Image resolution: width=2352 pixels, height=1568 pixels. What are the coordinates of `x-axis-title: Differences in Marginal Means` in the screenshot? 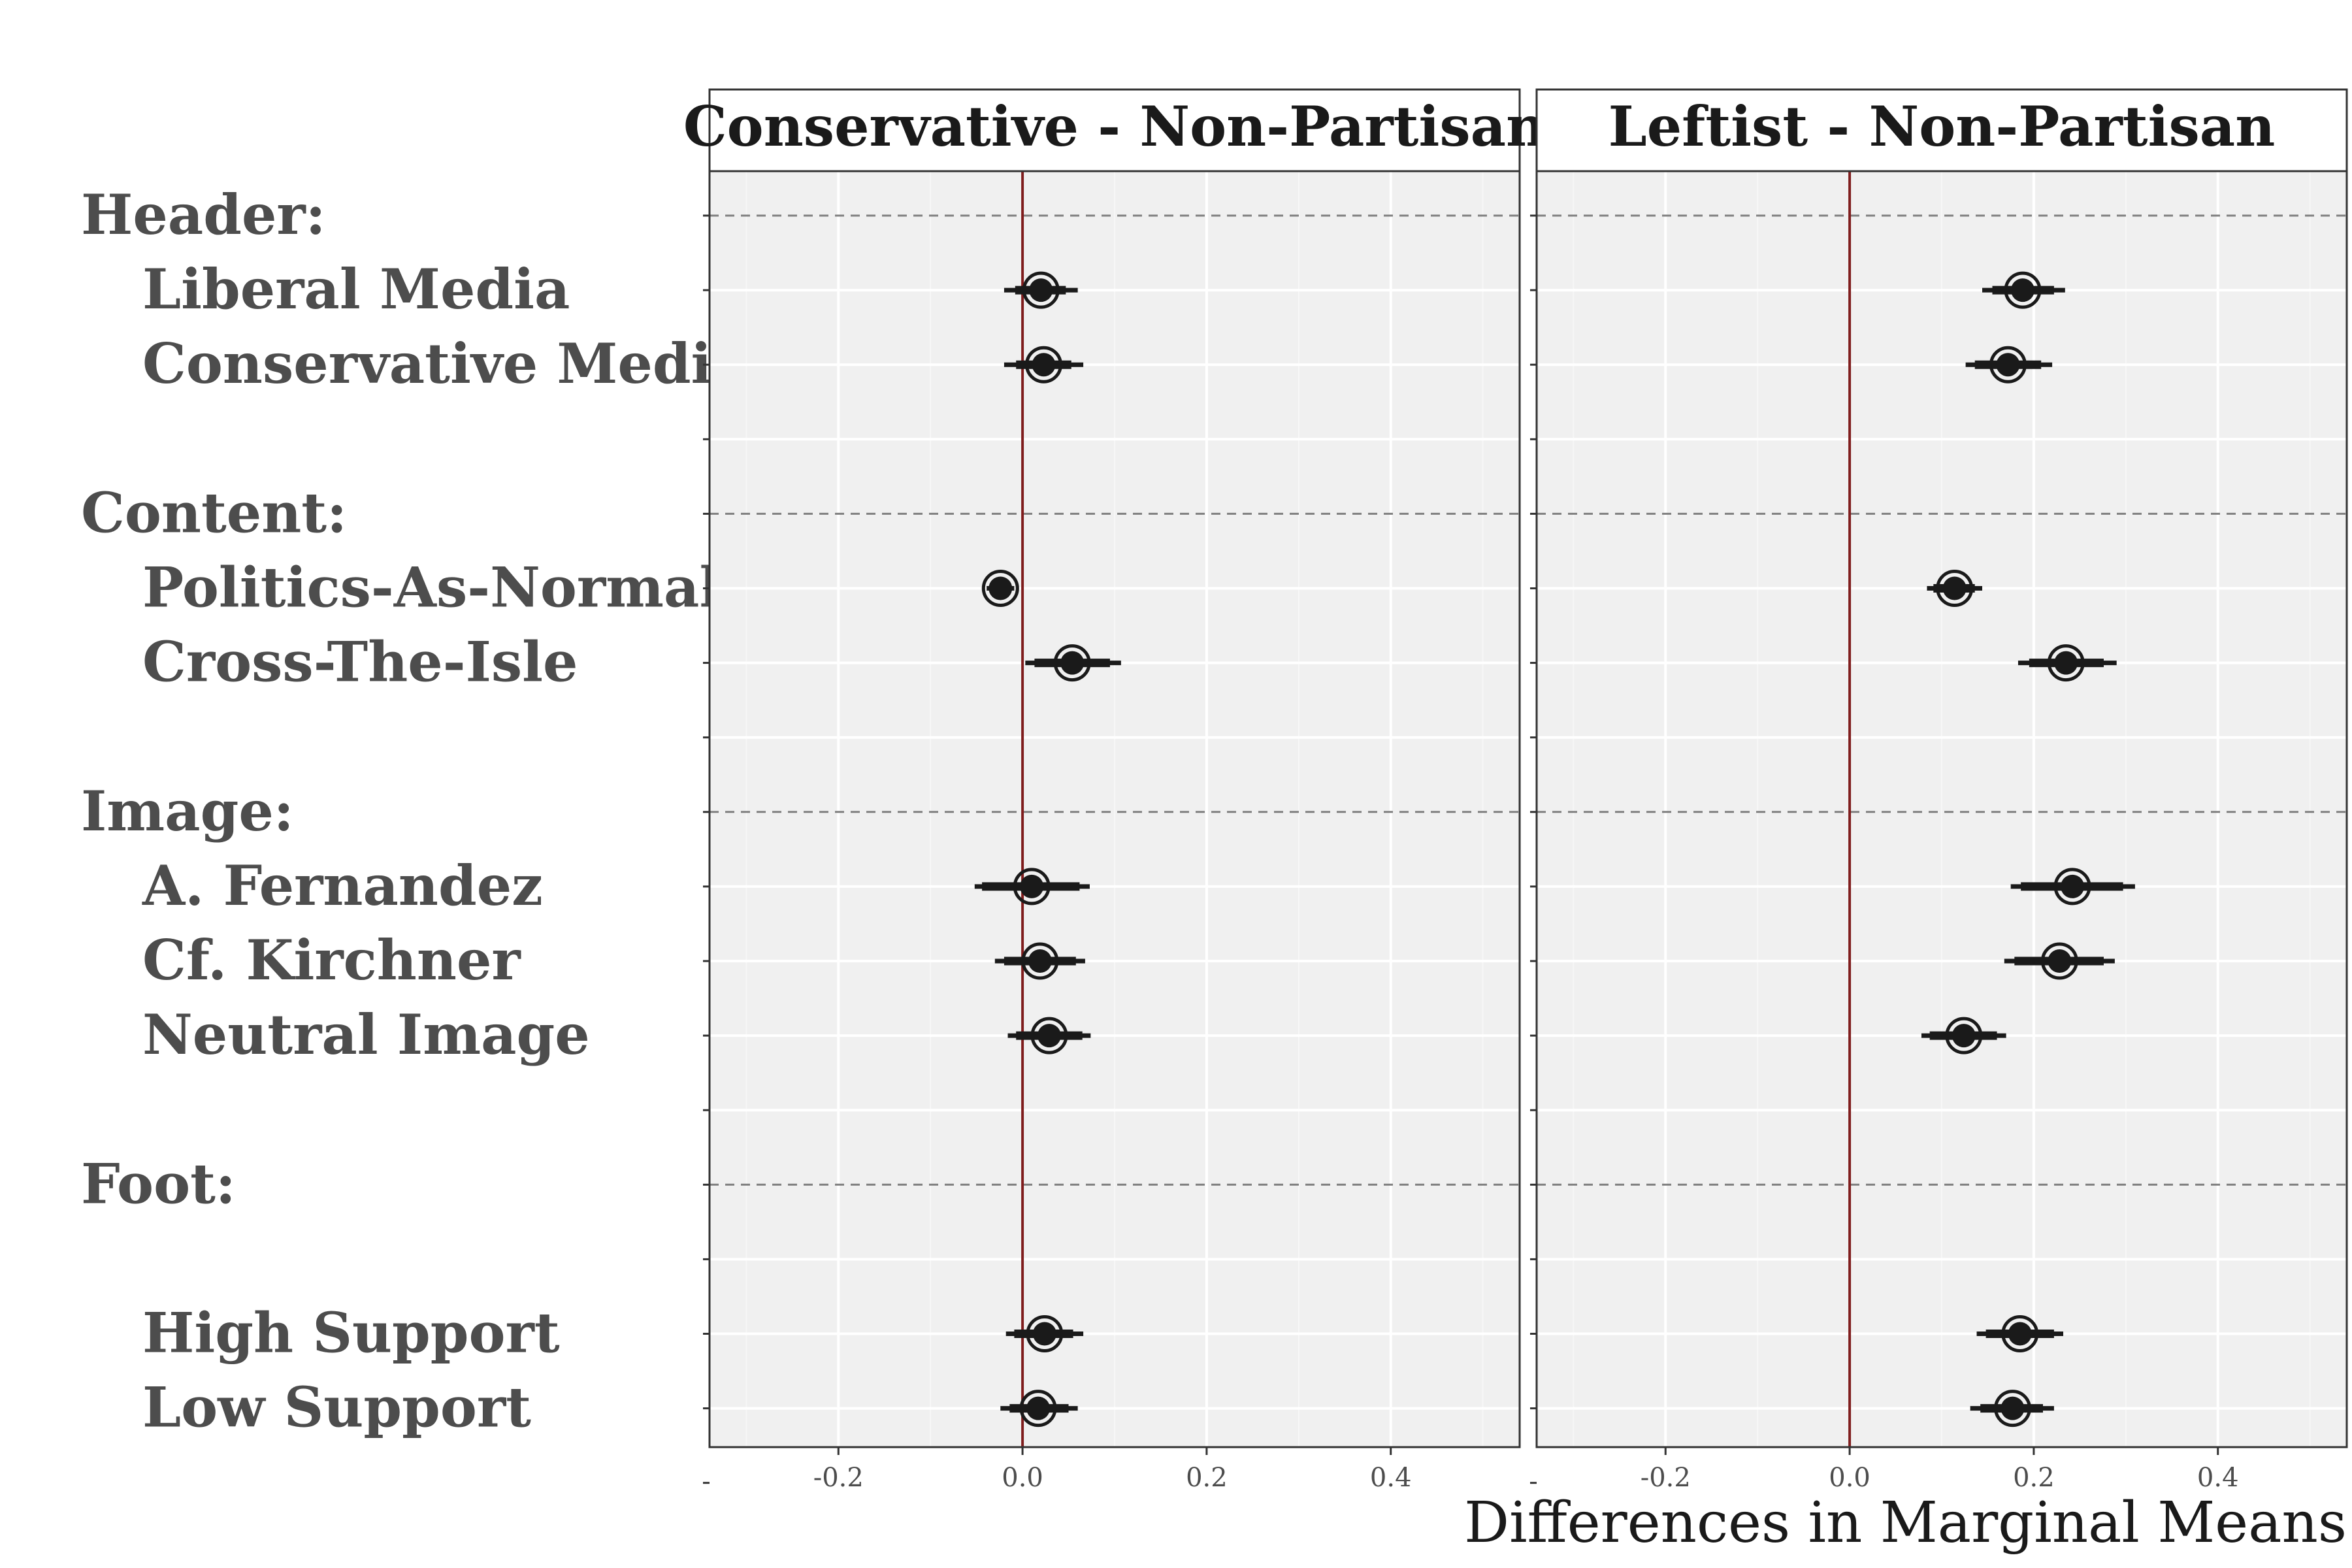 It's located at (1905, 1523).